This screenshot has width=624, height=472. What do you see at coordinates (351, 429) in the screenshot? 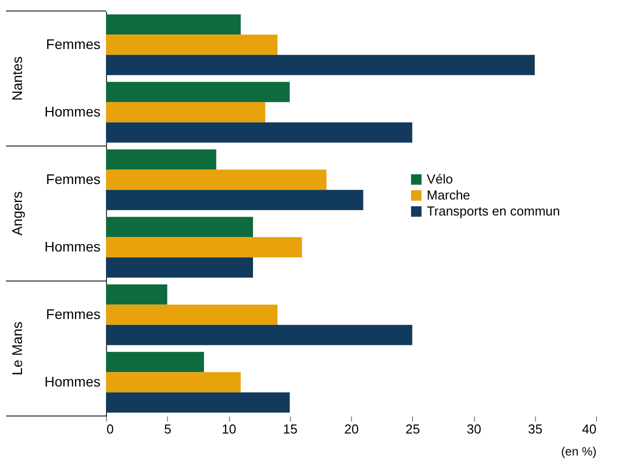
I see `x-tick-label: 20` at bounding box center [351, 429].